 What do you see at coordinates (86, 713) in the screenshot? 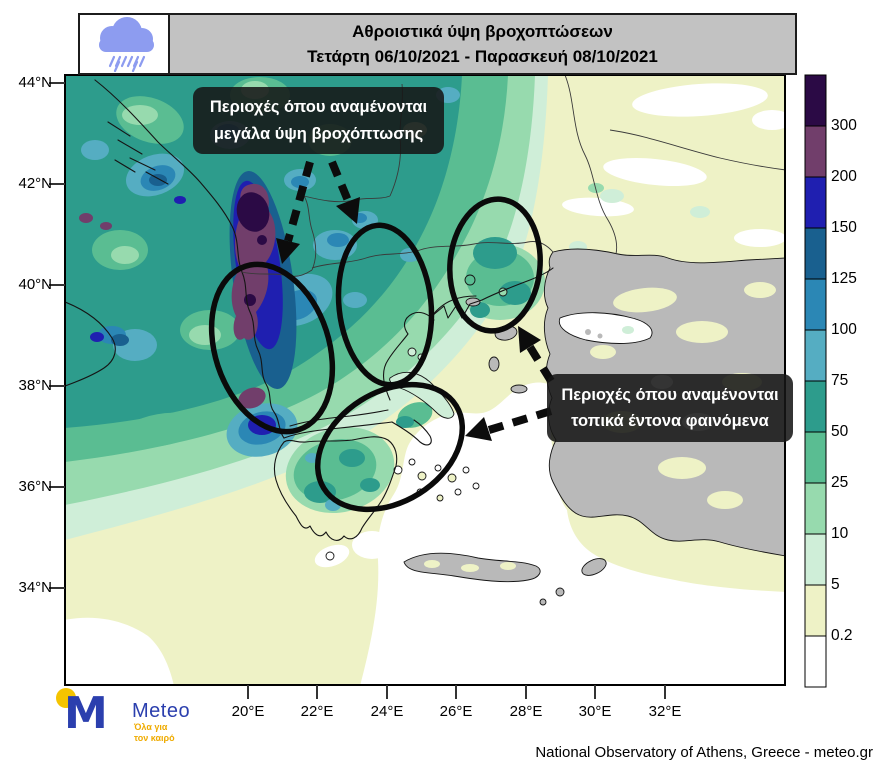
I see `meteo-logo-m-icon: M` at bounding box center [86, 713].